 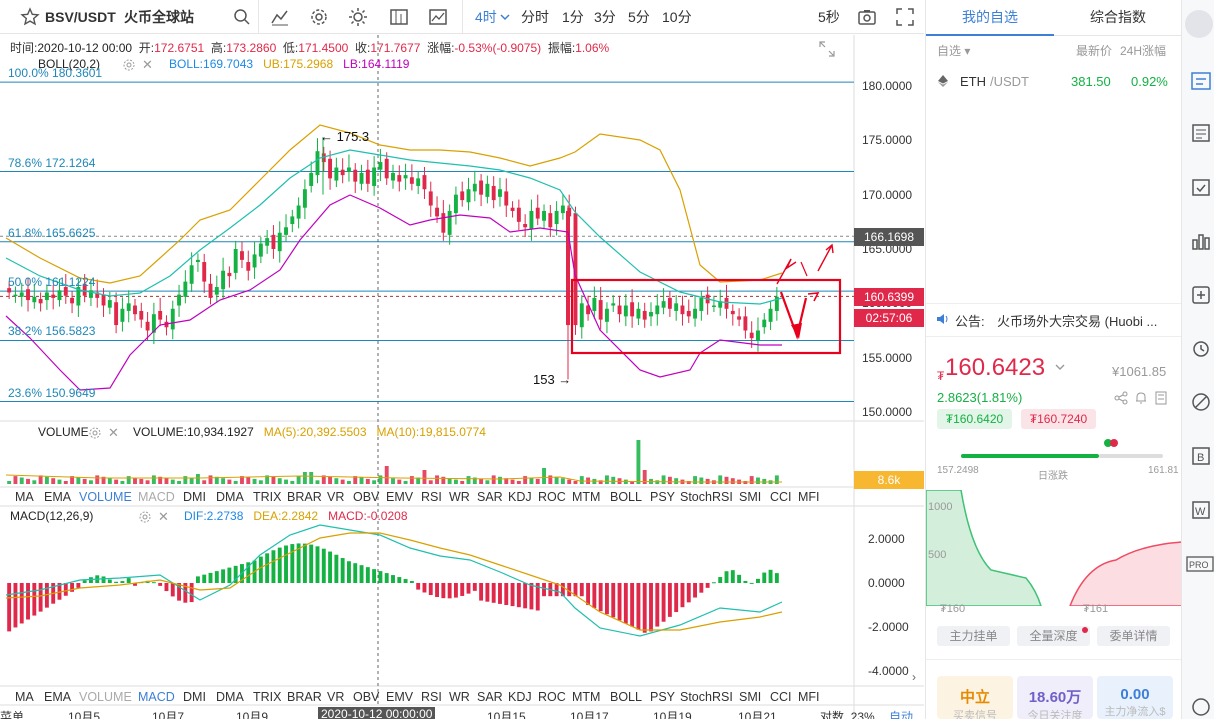 I want to click on camera-icon, so click(x=867, y=17).